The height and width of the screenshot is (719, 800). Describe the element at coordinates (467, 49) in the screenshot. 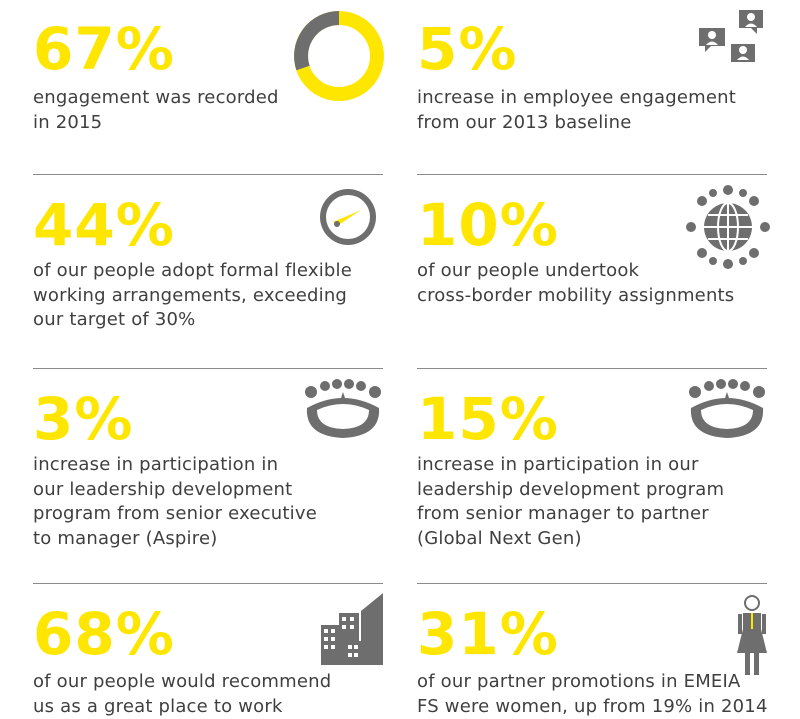

I see `stat-value: 5%` at that location.